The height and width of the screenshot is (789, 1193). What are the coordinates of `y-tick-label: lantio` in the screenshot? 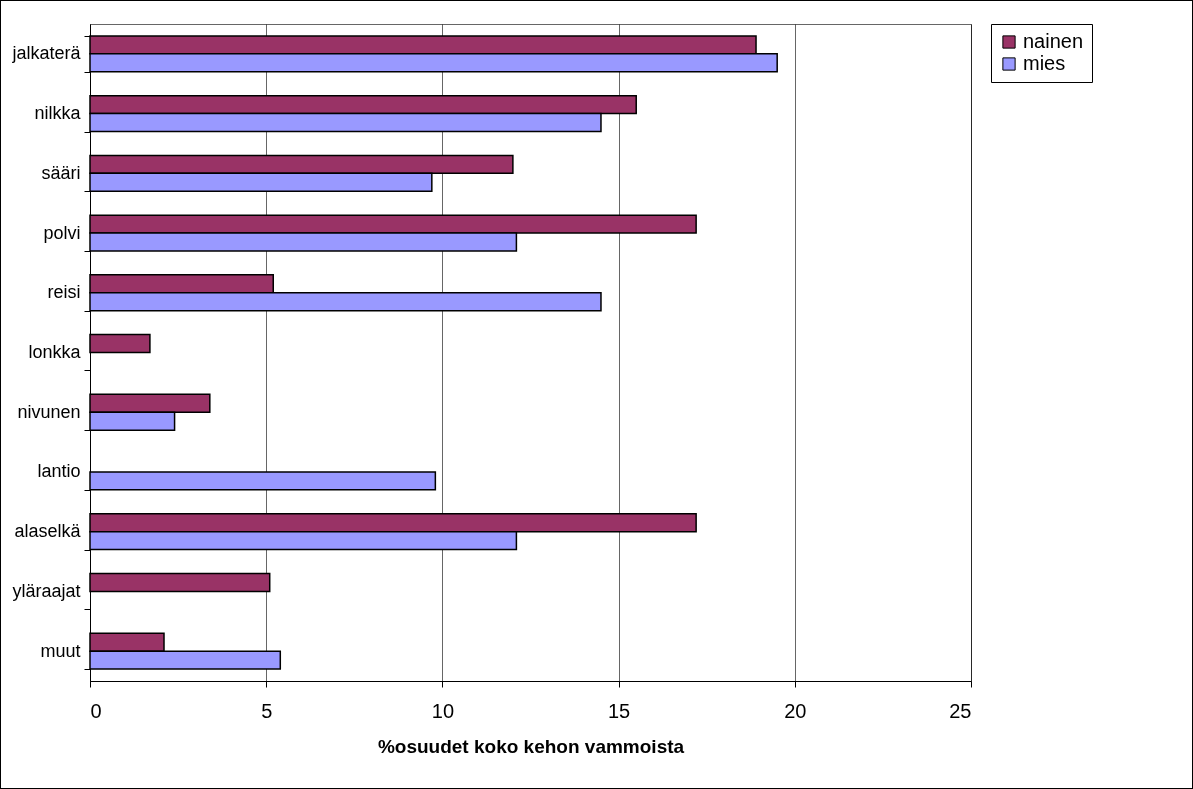 It's located at (59, 471).